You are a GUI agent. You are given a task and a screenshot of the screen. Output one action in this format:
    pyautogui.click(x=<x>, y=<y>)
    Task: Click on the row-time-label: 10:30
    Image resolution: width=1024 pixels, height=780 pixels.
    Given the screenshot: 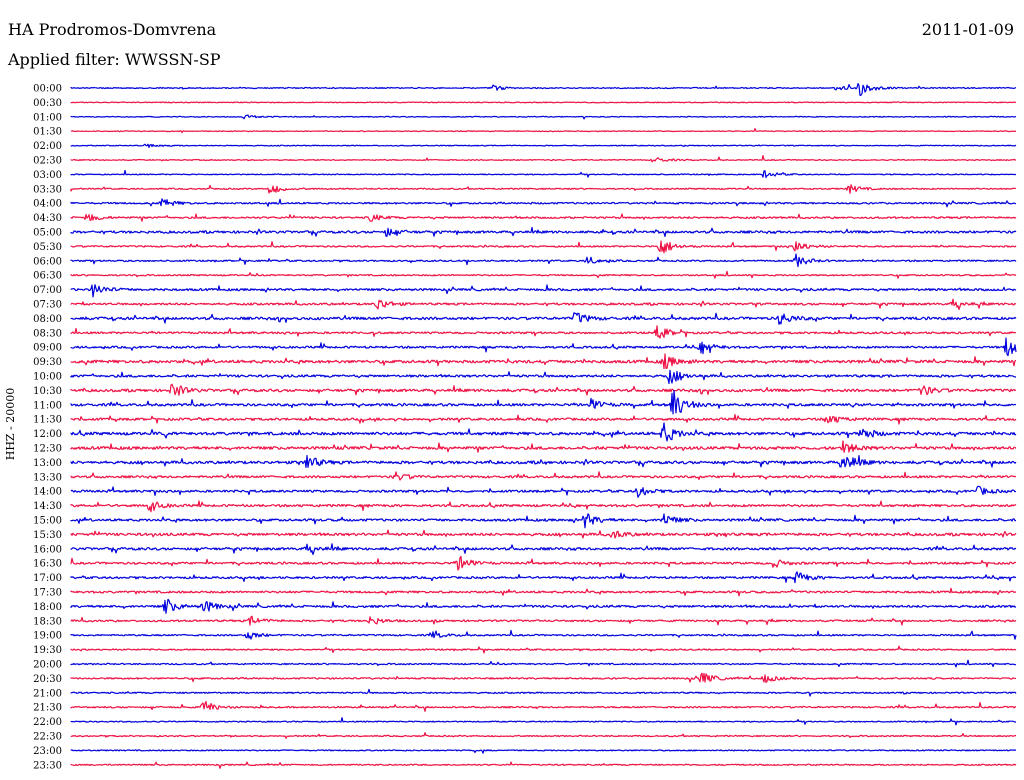 What is the action you would take?
    pyautogui.click(x=47, y=391)
    